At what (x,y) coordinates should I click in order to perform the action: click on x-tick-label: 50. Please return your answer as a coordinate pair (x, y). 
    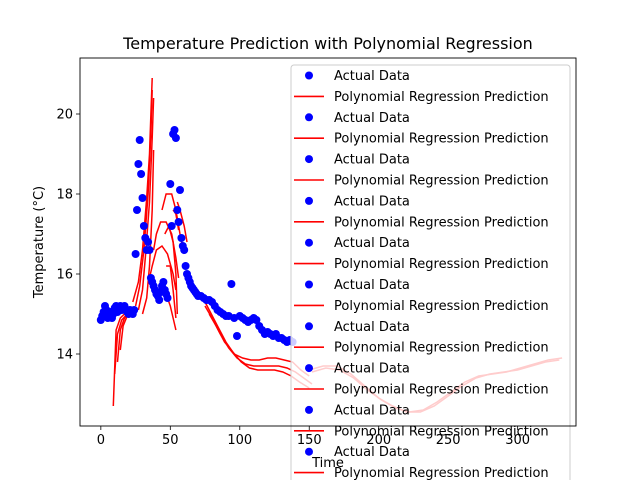
    Looking at the image, I should click on (170, 440).